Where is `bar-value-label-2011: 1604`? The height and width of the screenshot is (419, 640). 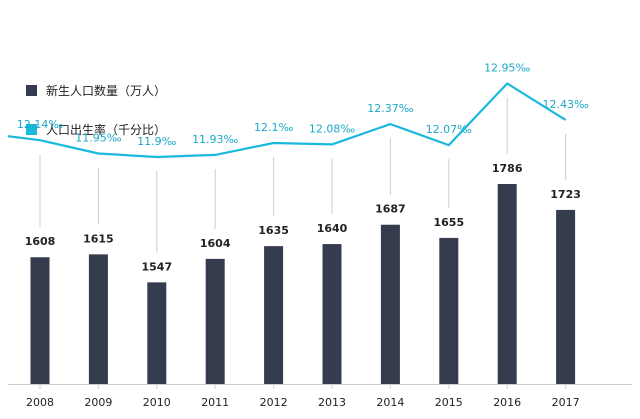
bar-value-label-2011: 1604 is located at coordinates (215, 243).